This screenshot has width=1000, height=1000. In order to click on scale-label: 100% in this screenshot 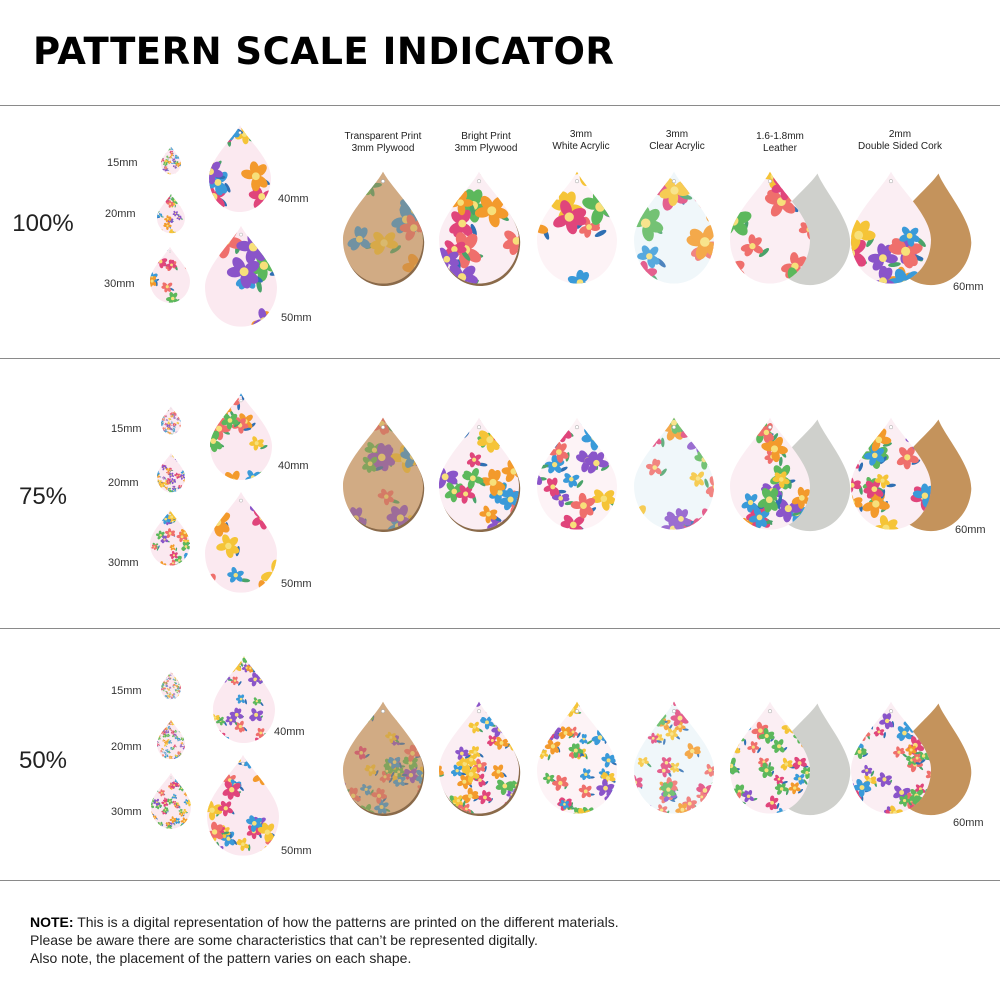, I will do `click(43, 223)`.